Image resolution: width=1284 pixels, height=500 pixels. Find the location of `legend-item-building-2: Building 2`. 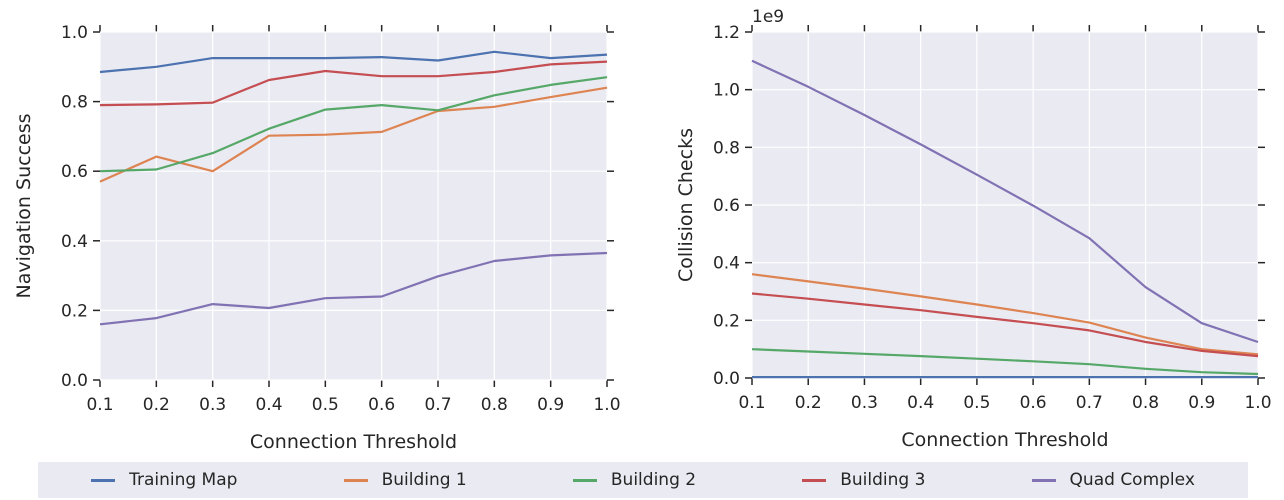

legend-item-building-2: Building 2 is located at coordinates (634, 480).